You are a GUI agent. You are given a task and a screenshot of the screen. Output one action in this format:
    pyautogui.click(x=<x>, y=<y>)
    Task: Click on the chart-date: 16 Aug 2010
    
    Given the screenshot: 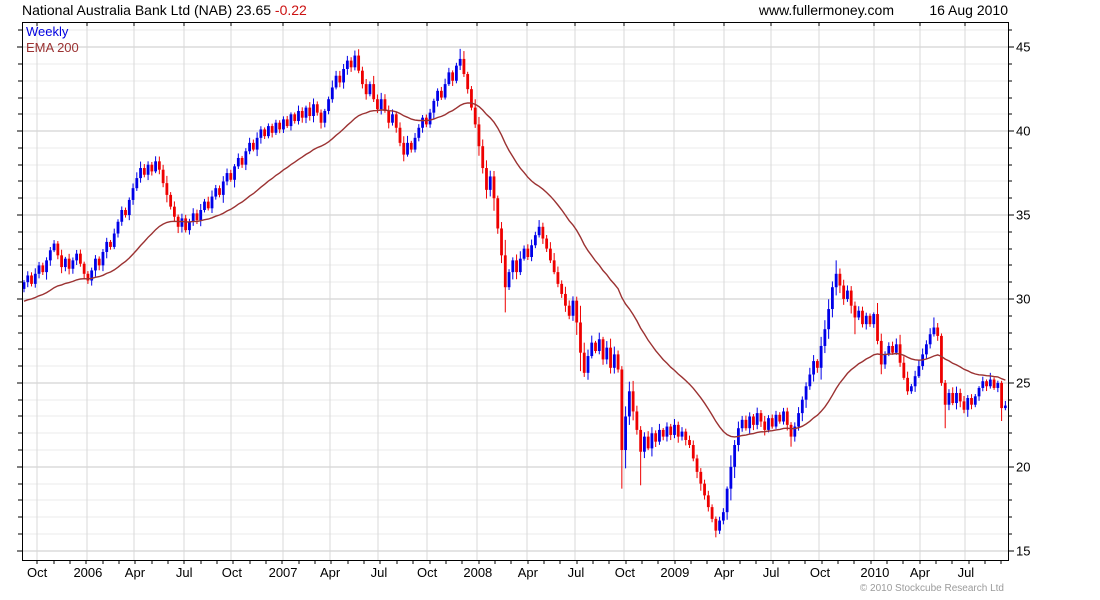 What is the action you would take?
    pyautogui.click(x=968, y=10)
    